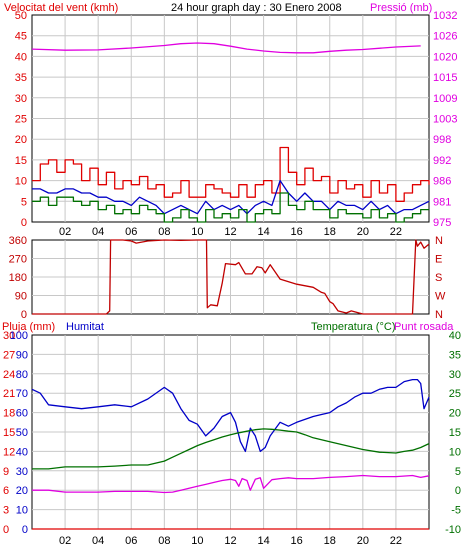 The width and height of the screenshot is (465, 556). What do you see at coordinates (21, 16) in the screenshot?
I see `wind-tick-label: 50` at bounding box center [21, 16].